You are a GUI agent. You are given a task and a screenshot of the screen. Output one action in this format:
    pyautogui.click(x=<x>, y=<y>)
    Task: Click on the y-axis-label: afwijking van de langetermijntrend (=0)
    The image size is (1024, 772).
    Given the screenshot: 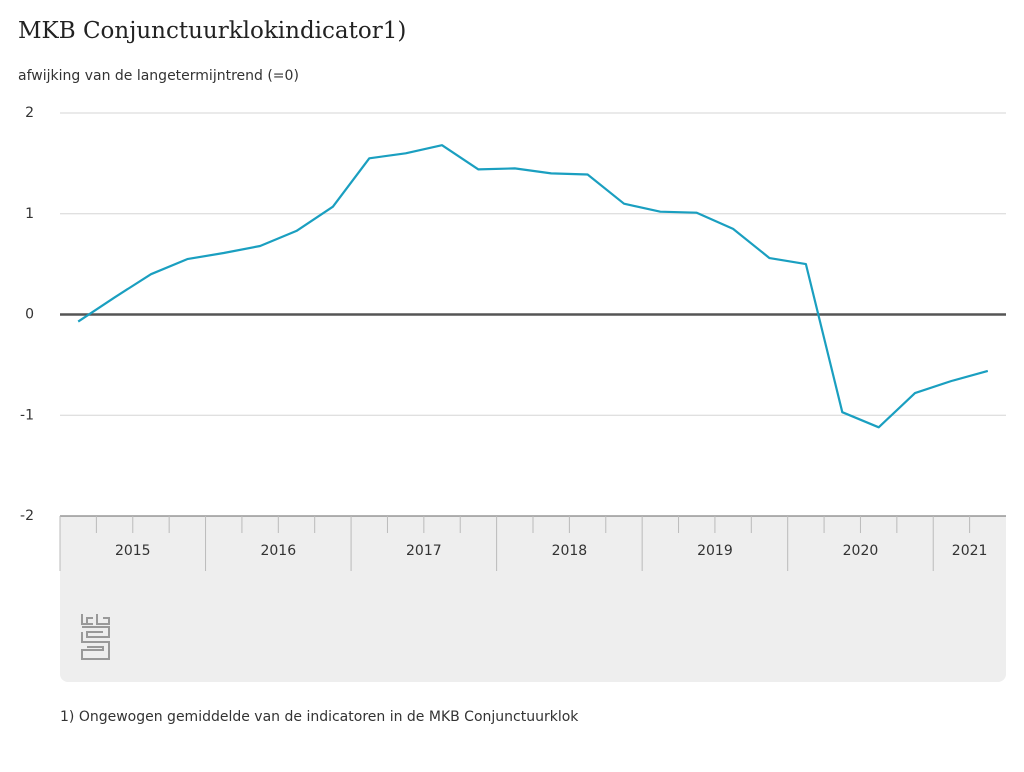 What is the action you would take?
    pyautogui.click(x=158, y=76)
    